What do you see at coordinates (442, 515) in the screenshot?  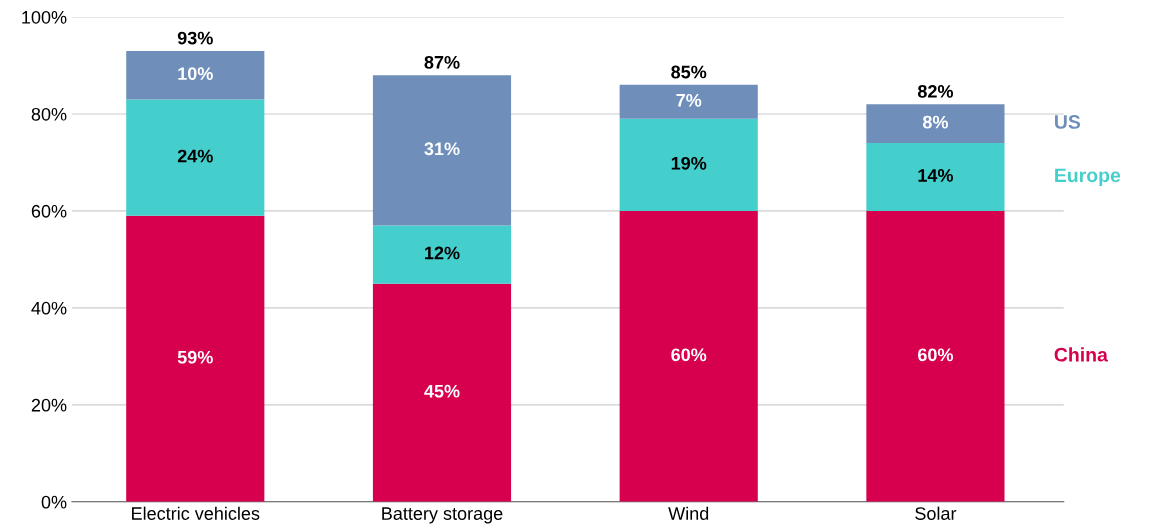 I see `x-tick-label: Battery storage` at bounding box center [442, 515].